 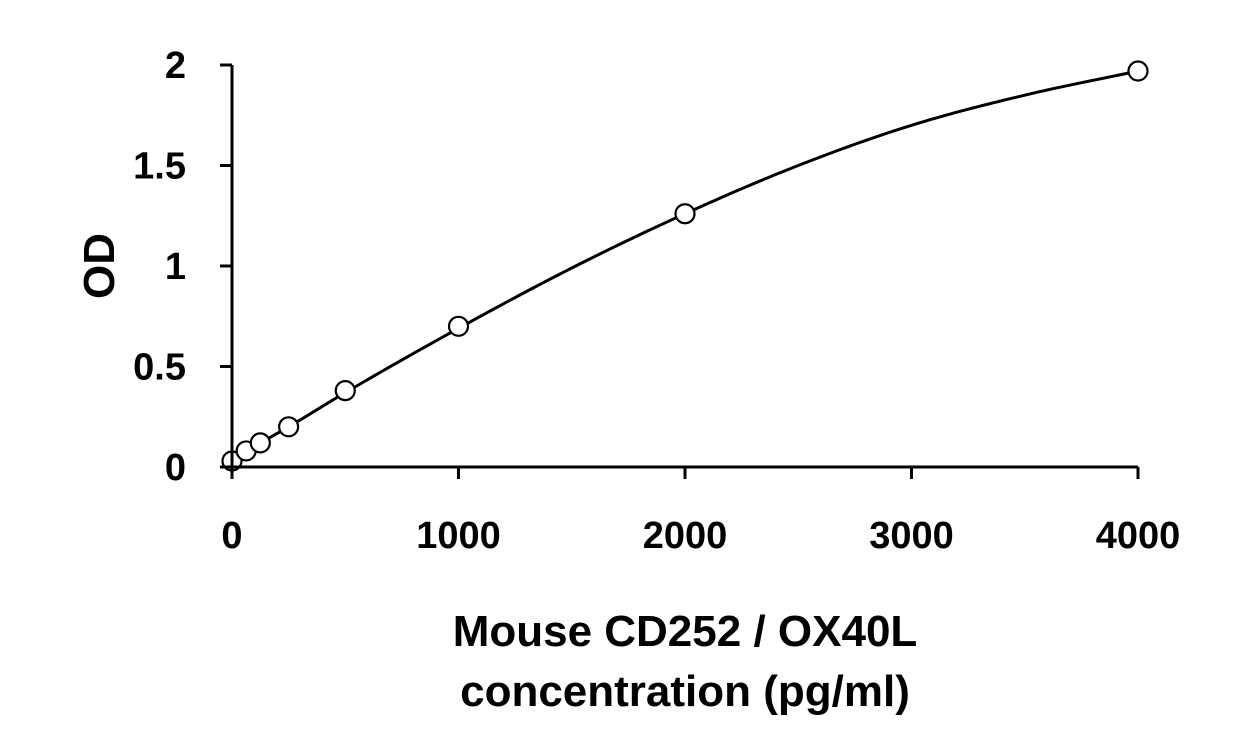 What do you see at coordinates (175, 267) in the screenshot?
I see `y-tick-label: 1` at bounding box center [175, 267].